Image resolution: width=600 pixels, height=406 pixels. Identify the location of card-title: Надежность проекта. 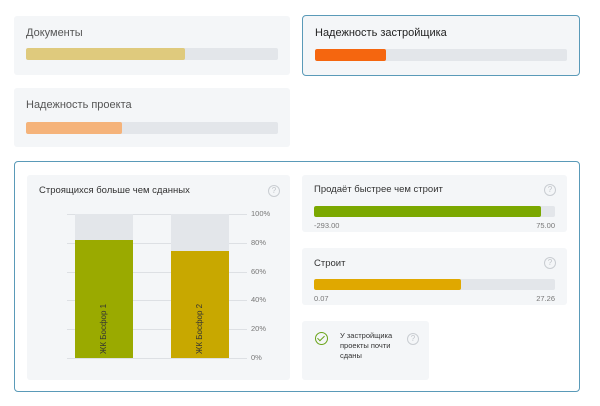
(79, 105).